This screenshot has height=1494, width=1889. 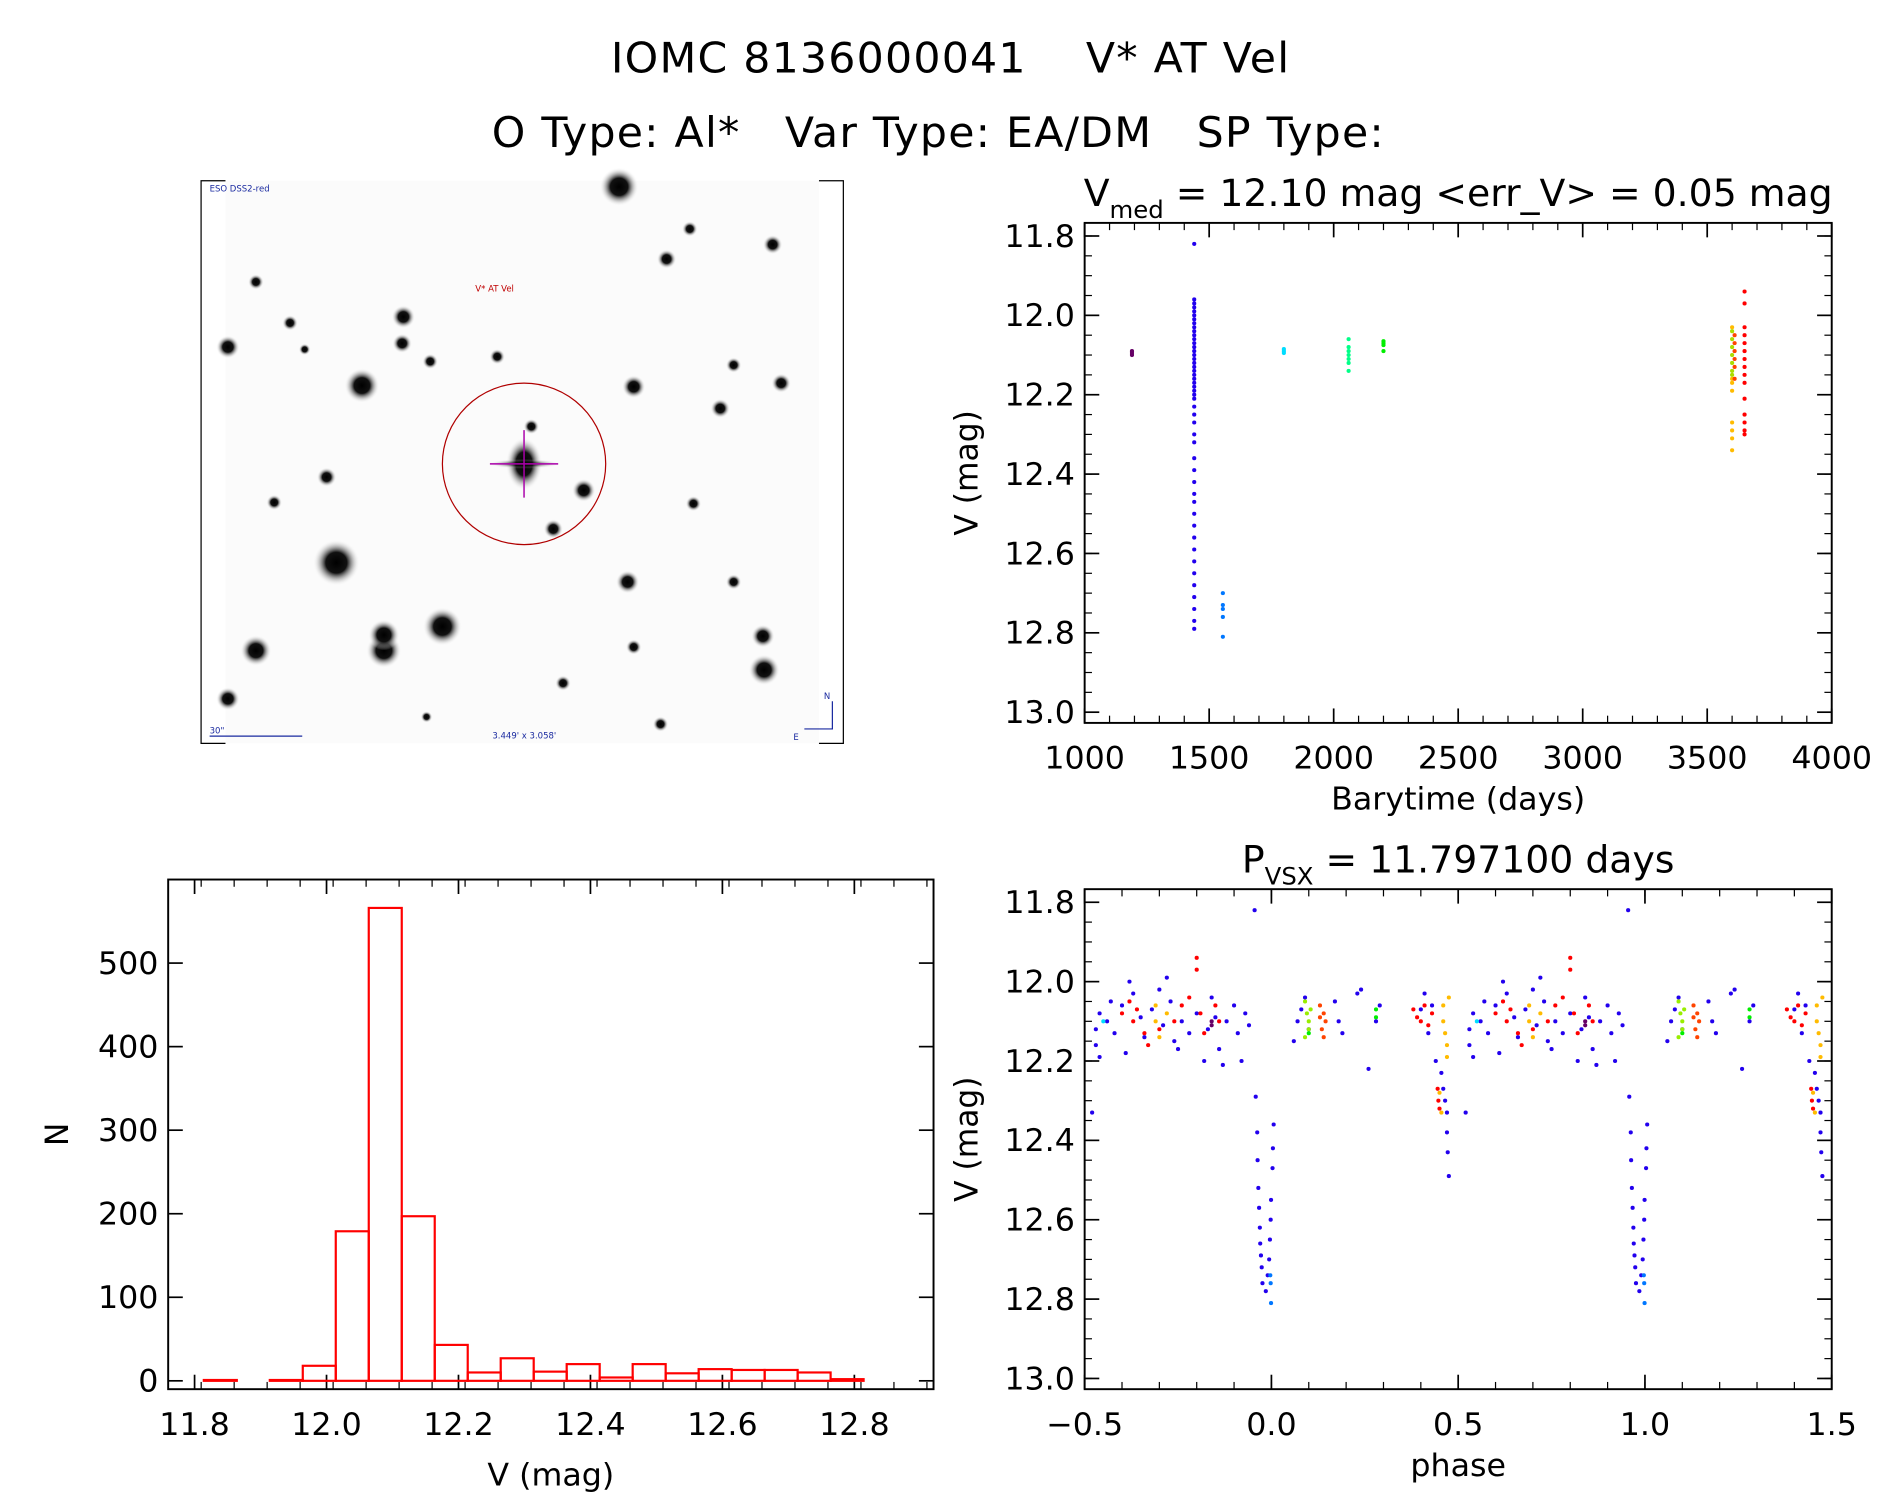 What do you see at coordinates (1732, 331) in the screenshot?
I see `data-point-yellow-green` at bounding box center [1732, 331].